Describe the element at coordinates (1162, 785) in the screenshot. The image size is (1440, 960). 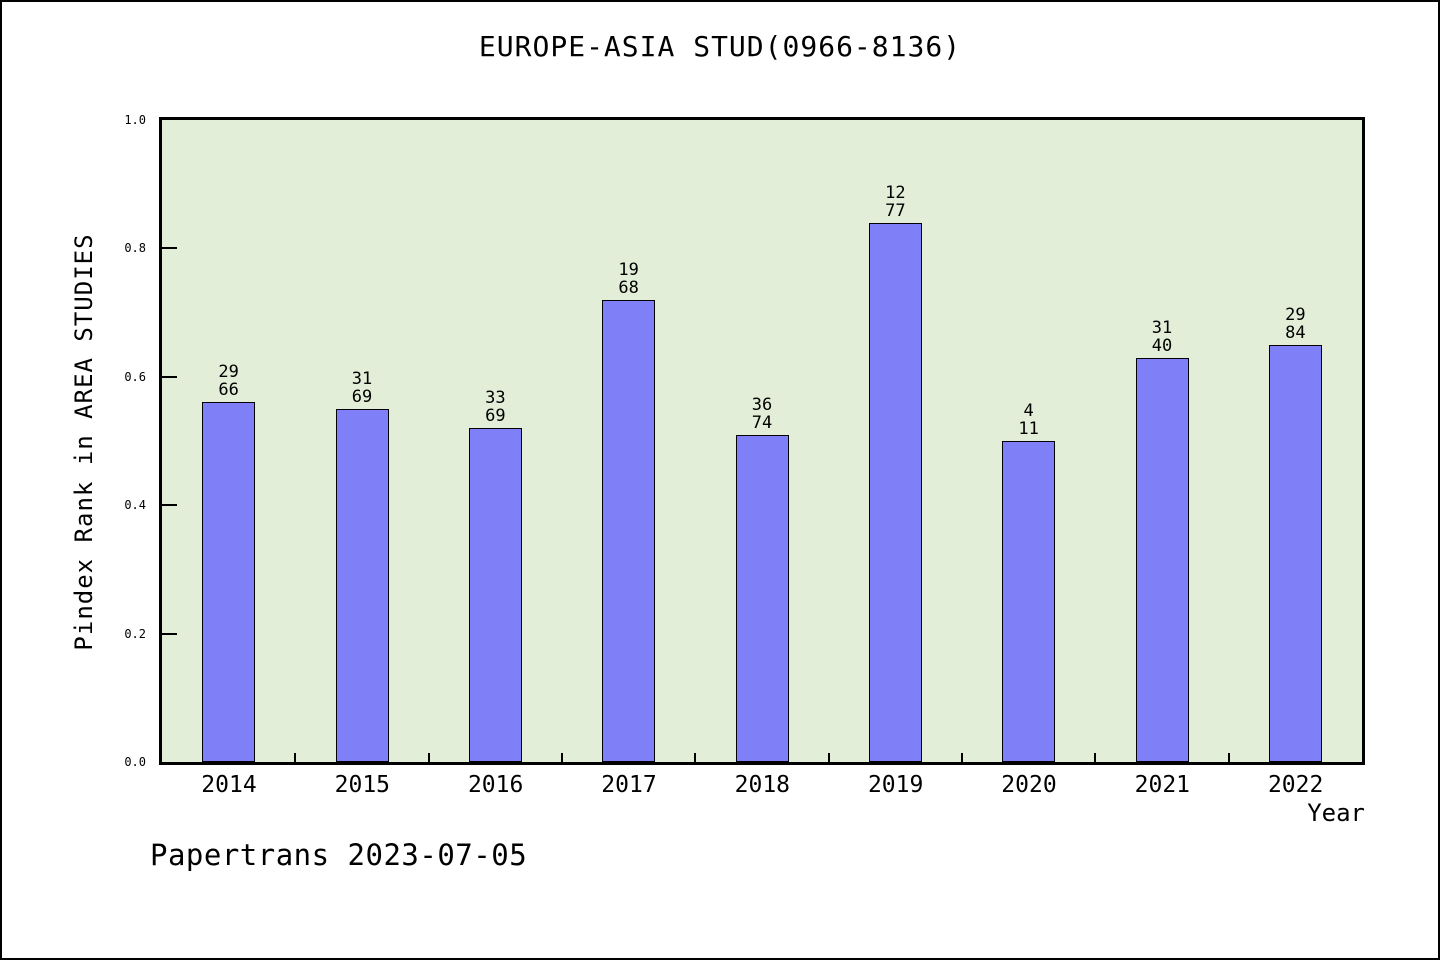
I see `x-tick-label-2021: 2021` at that location.